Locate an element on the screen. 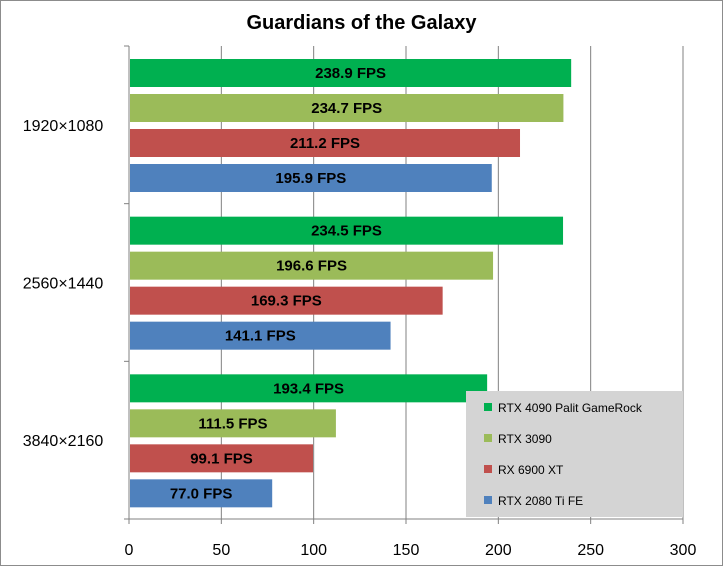 This screenshot has height=566, width=723. bar-value-label: 234.5 FPS is located at coordinates (346, 231).